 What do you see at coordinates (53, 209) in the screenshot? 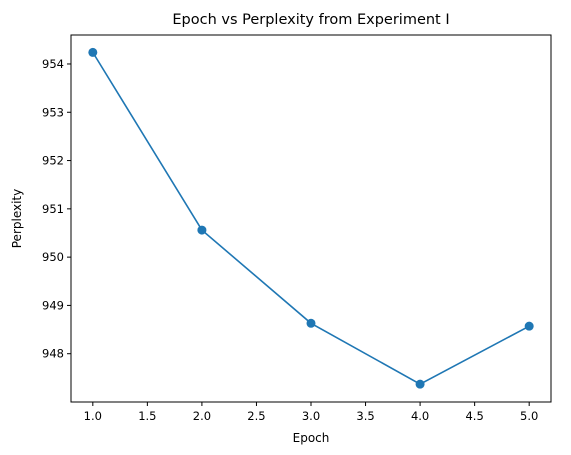
I see `y-tick-label: 951` at bounding box center [53, 209].